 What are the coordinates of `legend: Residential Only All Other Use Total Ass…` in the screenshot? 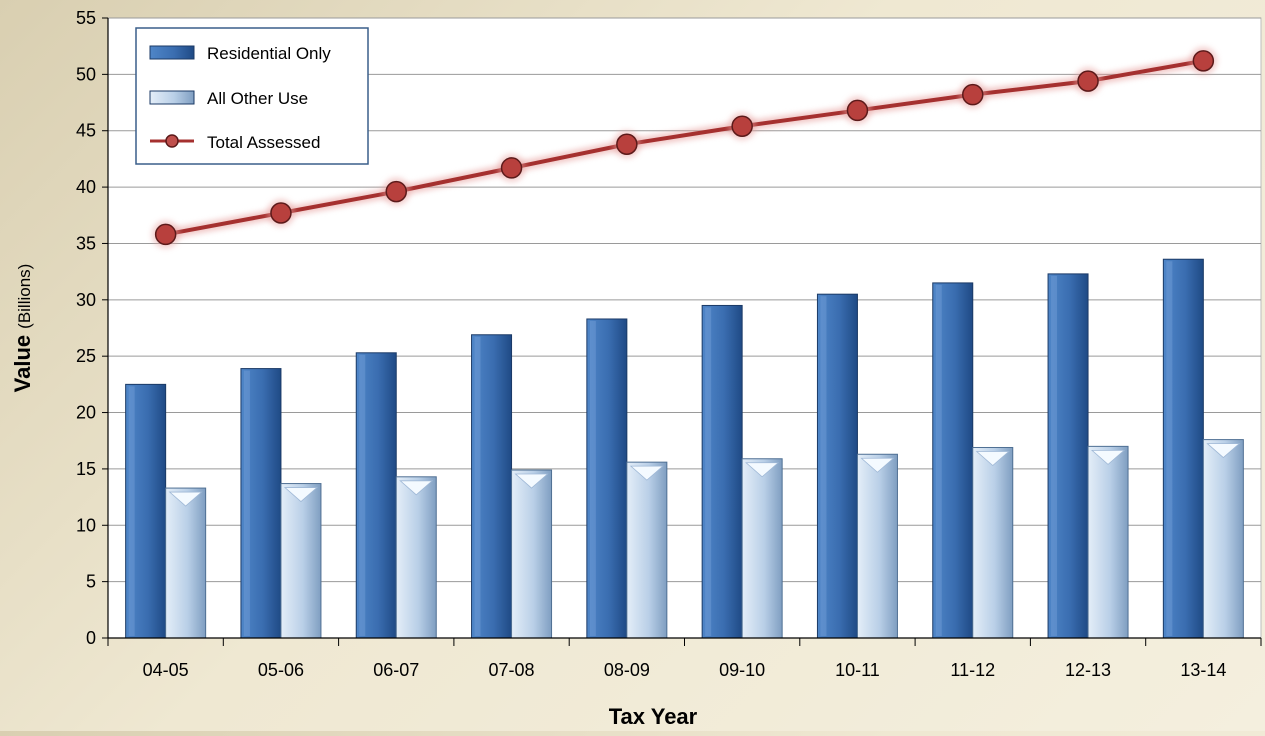 It's located at (252, 96).